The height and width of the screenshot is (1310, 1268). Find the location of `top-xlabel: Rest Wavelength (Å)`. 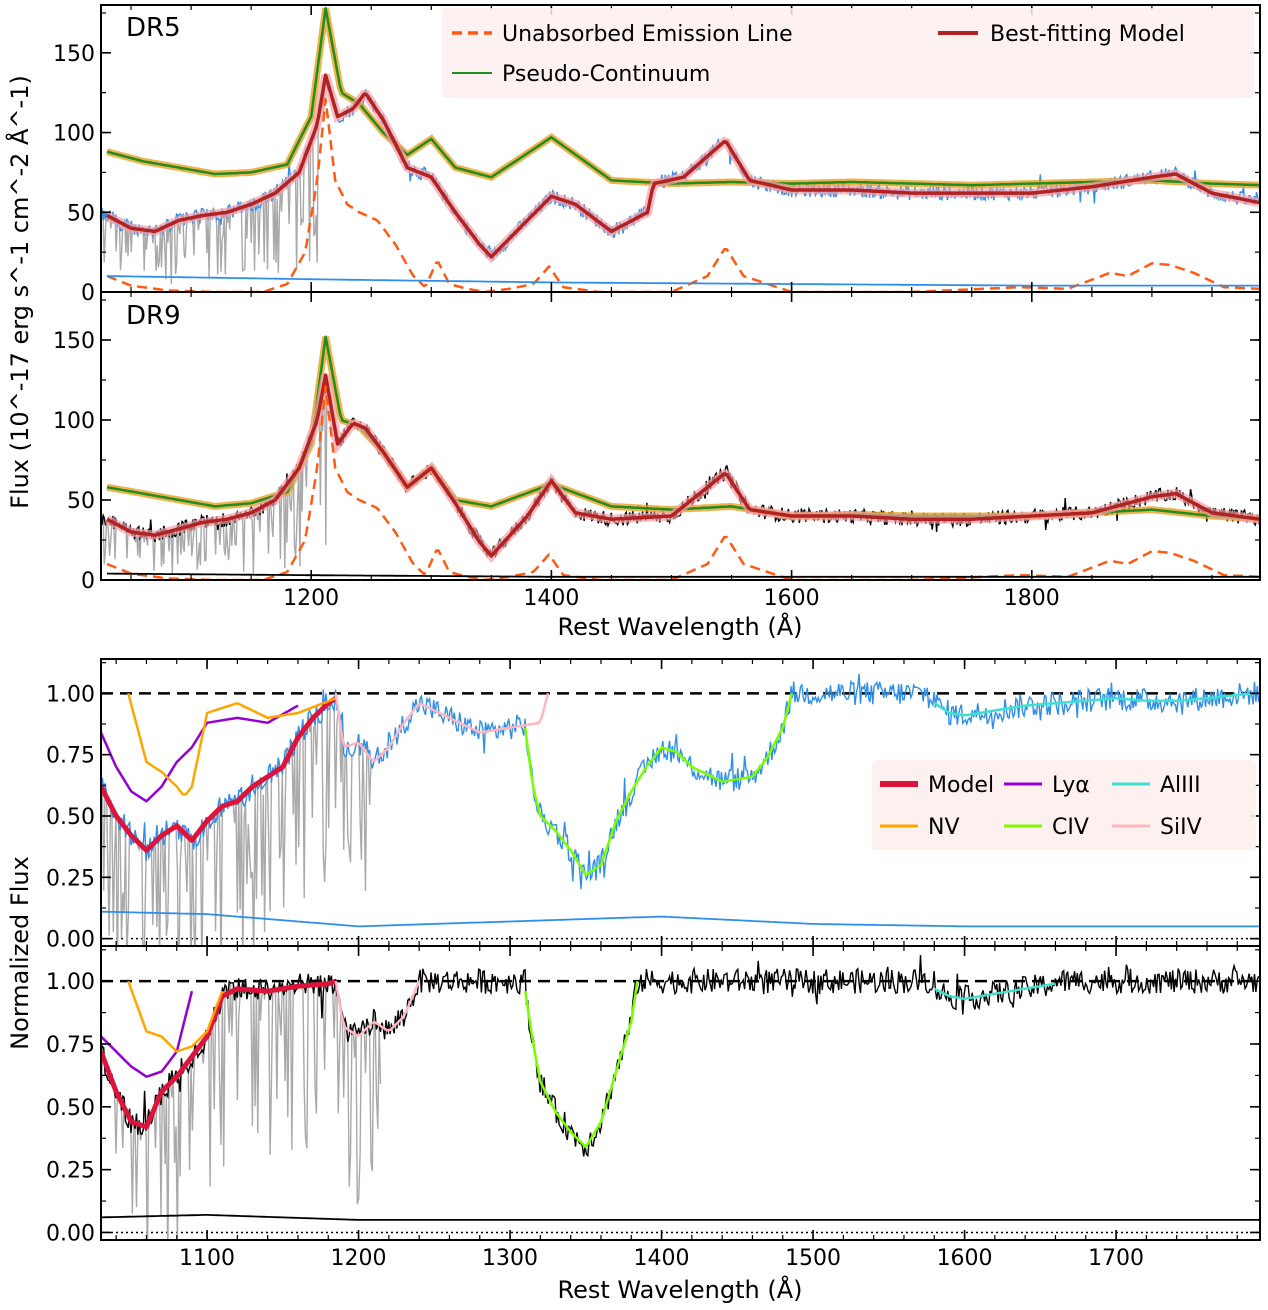

top-xlabel: Rest Wavelength (Å) is located at coordinates (679, 626).